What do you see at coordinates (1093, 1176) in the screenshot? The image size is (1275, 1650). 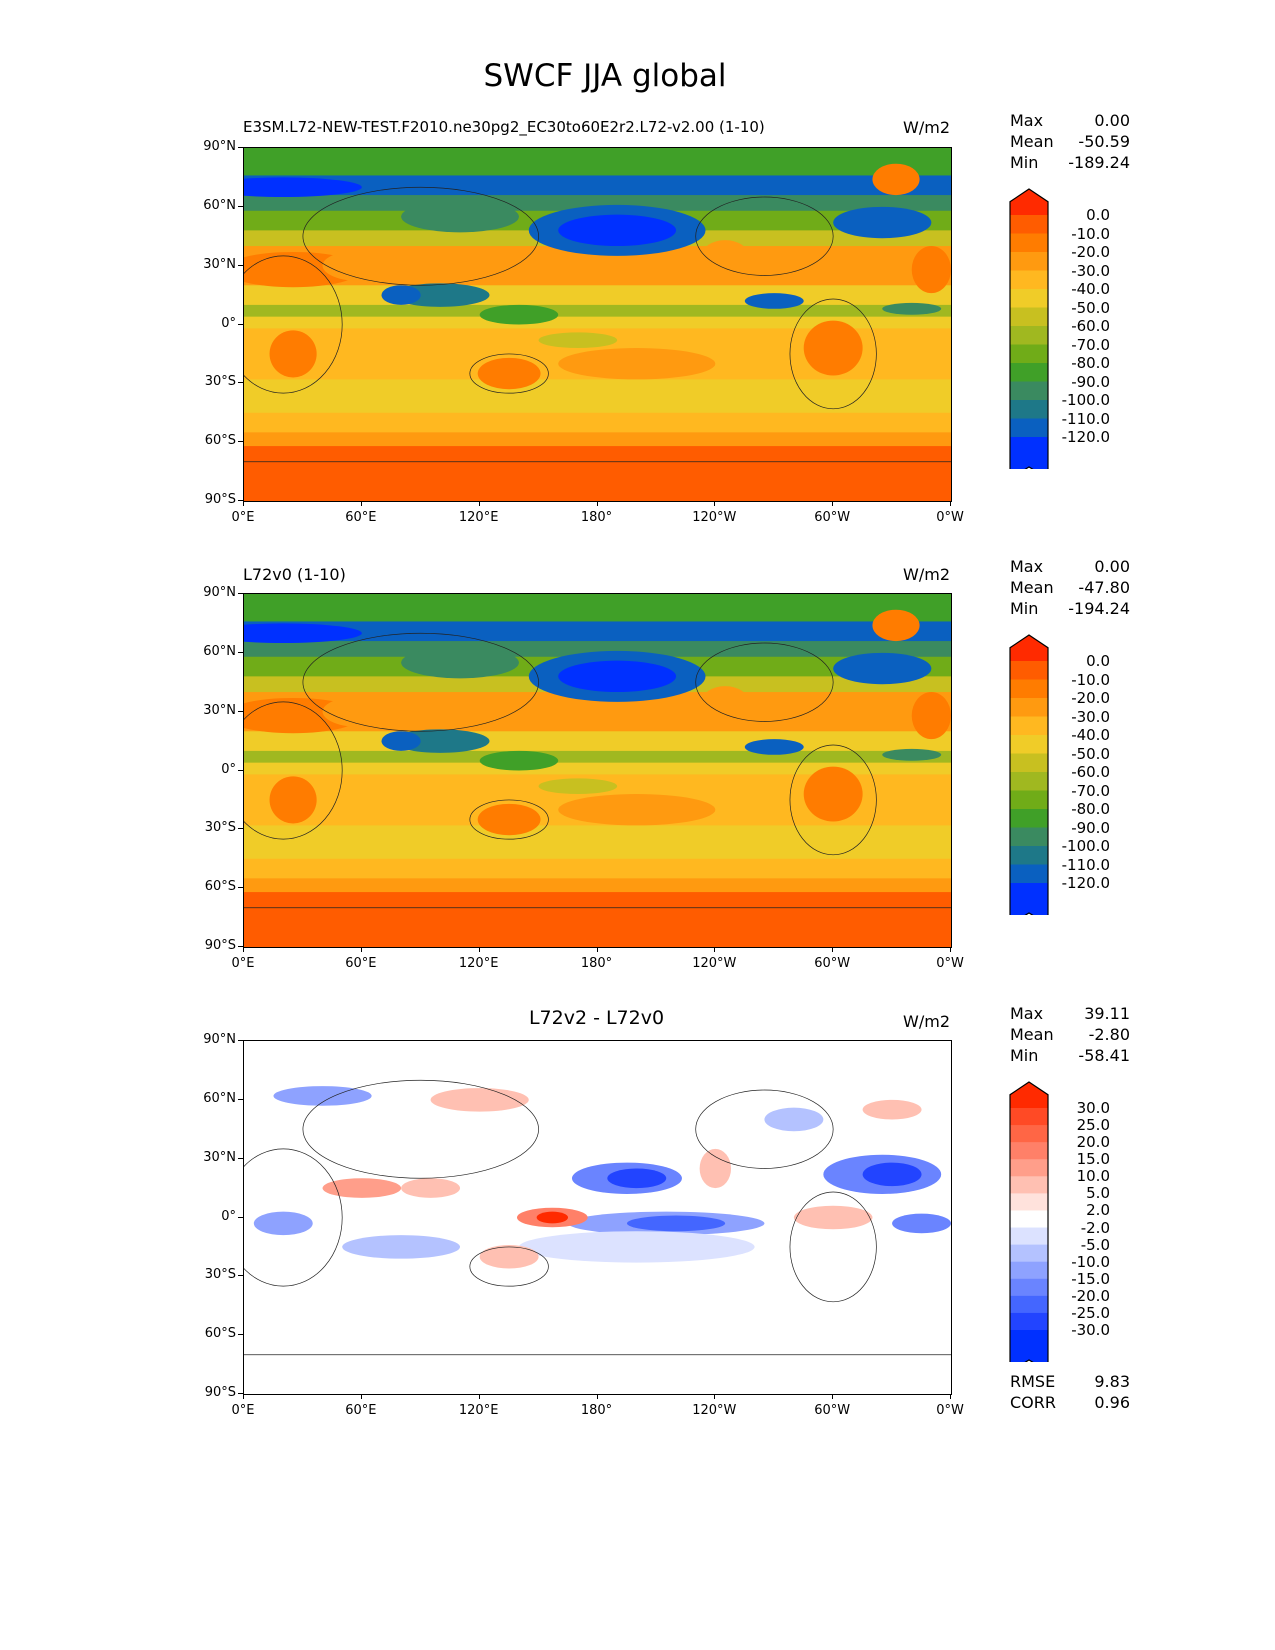 I see `colorbar-tick-label: 10.0` at bounding box center [1093, 1176].